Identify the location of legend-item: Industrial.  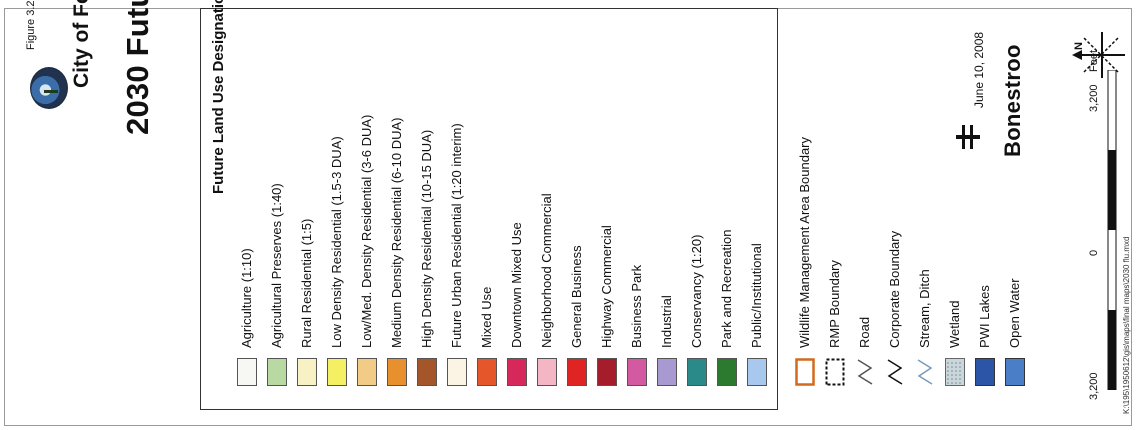
(667, 201).